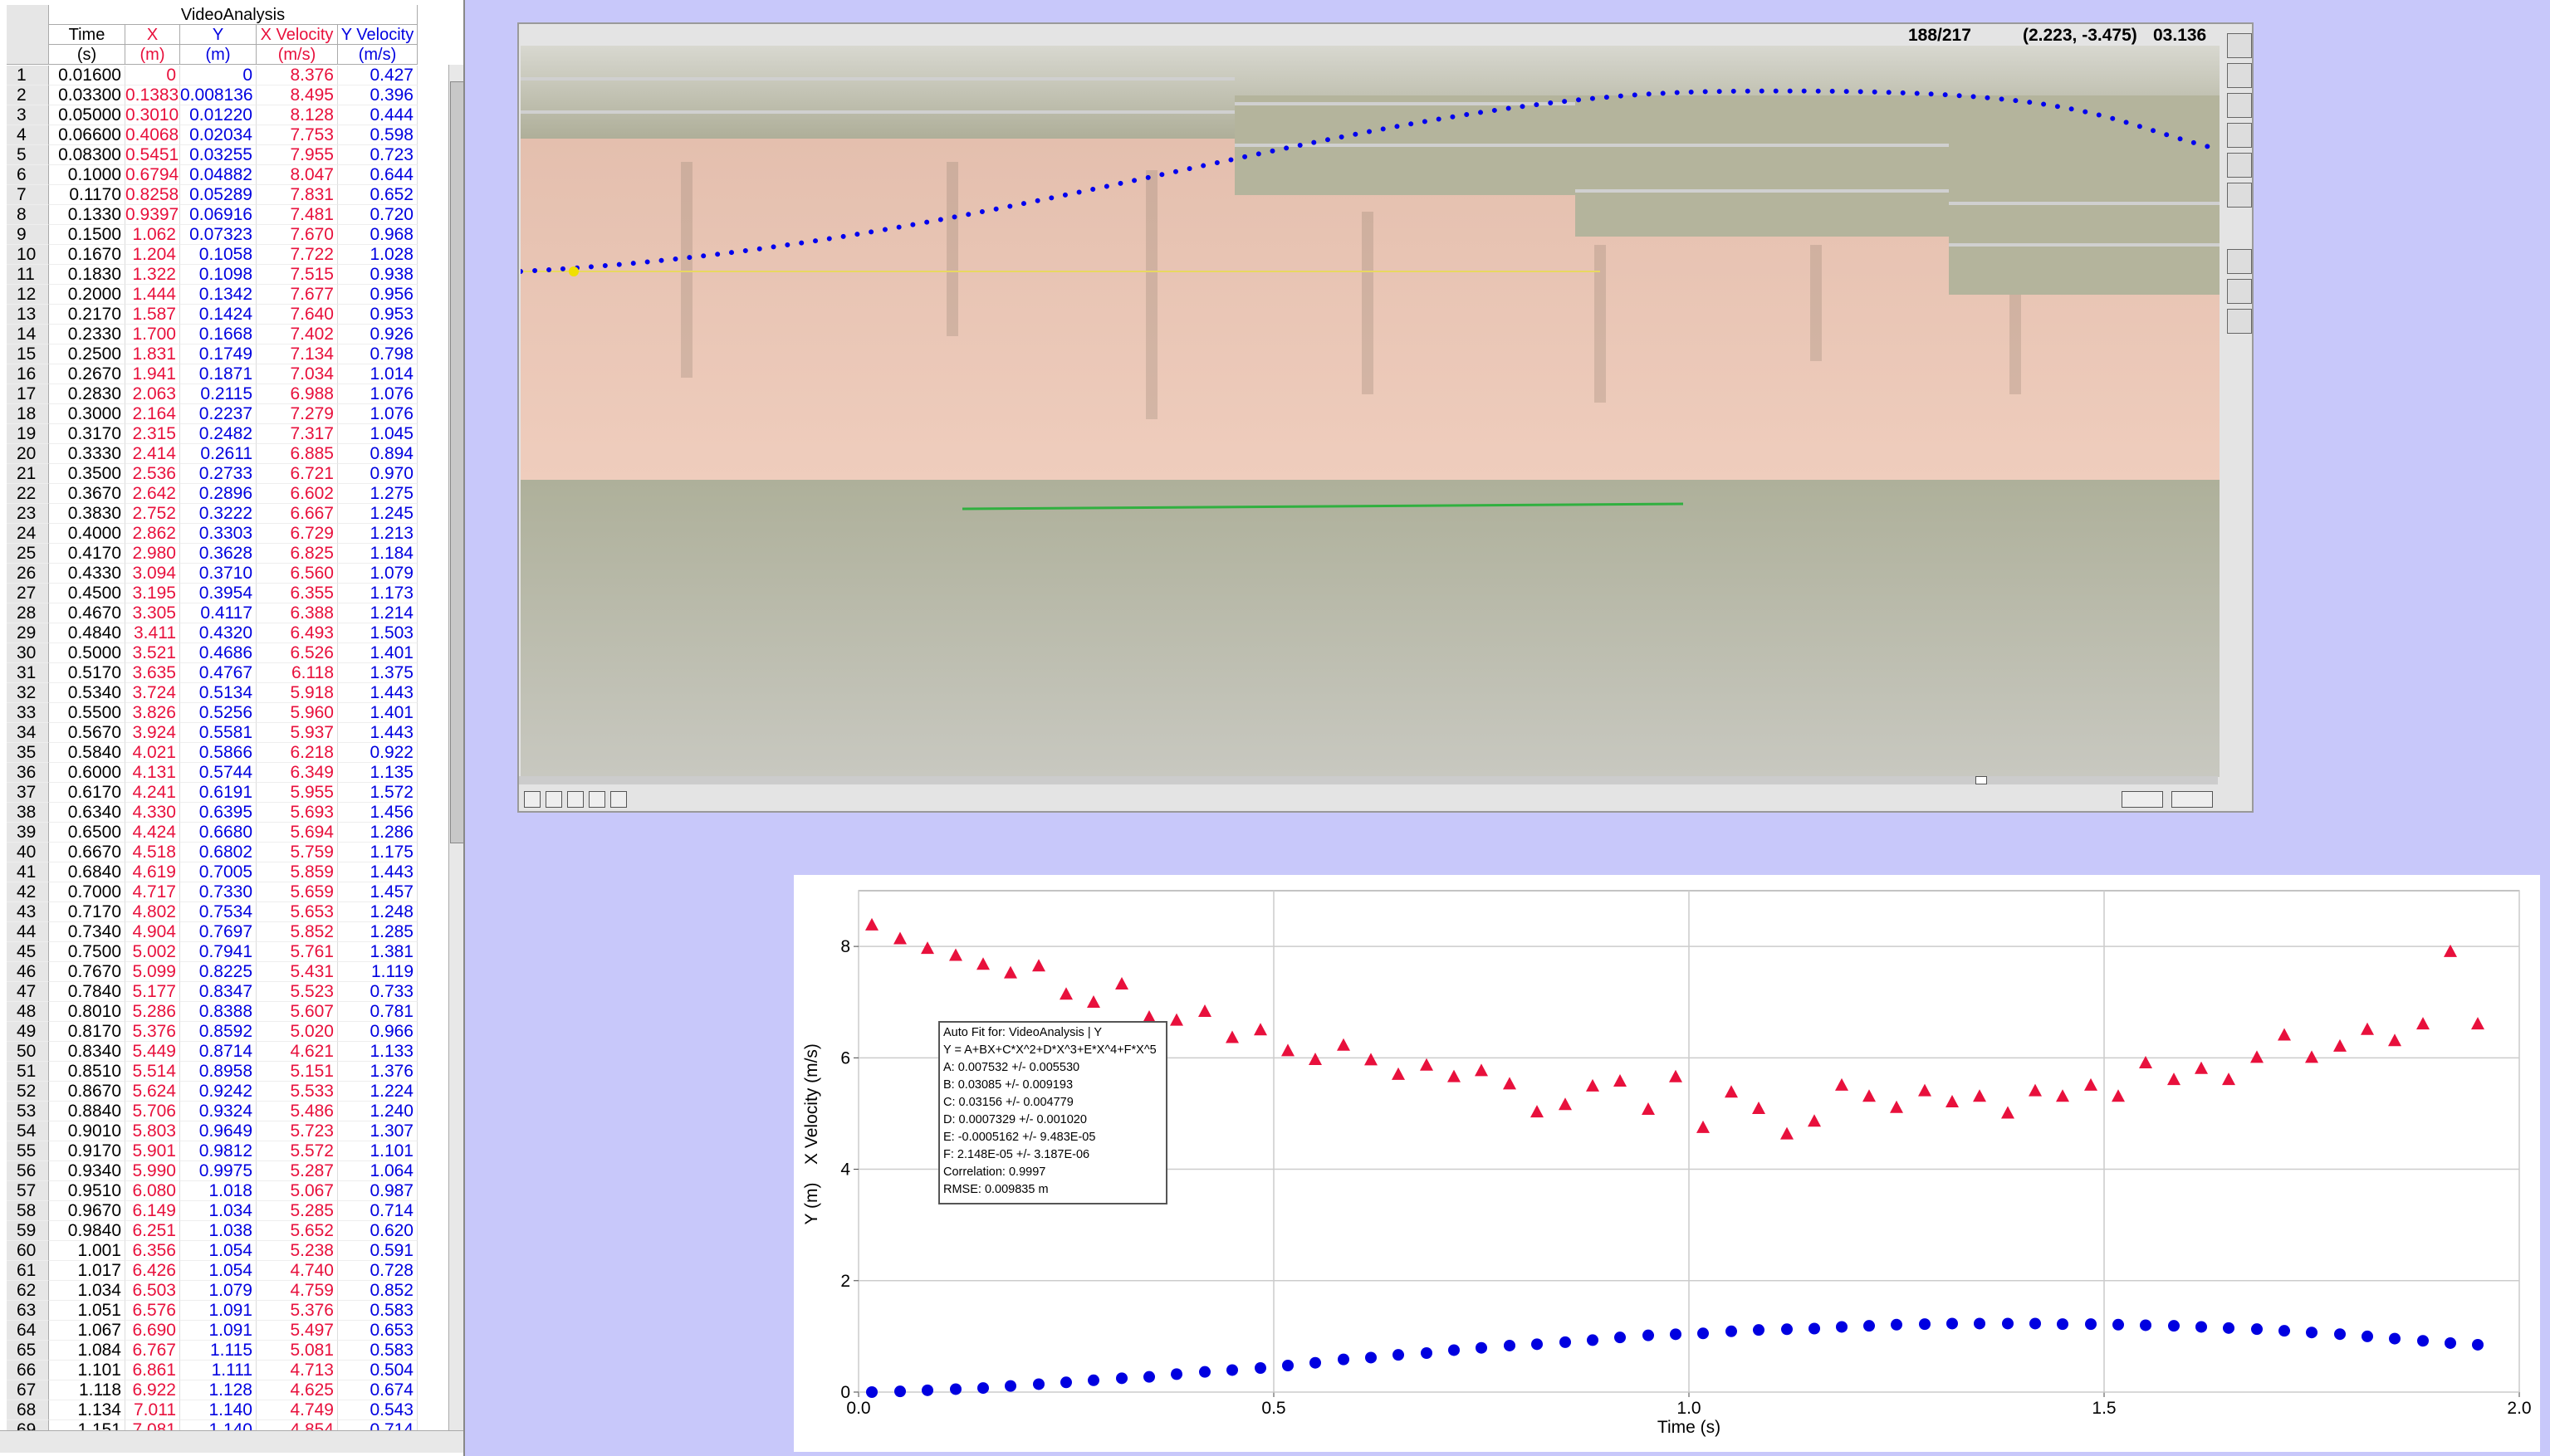 This screenshot has height=1456, width=2550. I want to click on table-cell: 0.05000, so click(87, 115).